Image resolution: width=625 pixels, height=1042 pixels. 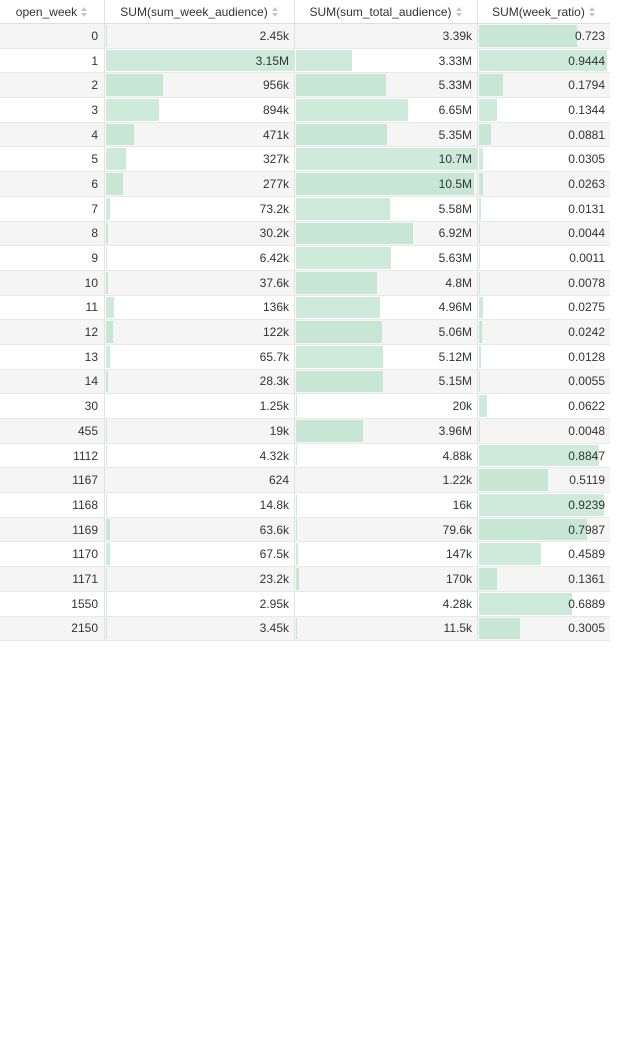 I want to click on header-sum-week-audience: SUM(sum_week_audience), so click(x=199, y=11).